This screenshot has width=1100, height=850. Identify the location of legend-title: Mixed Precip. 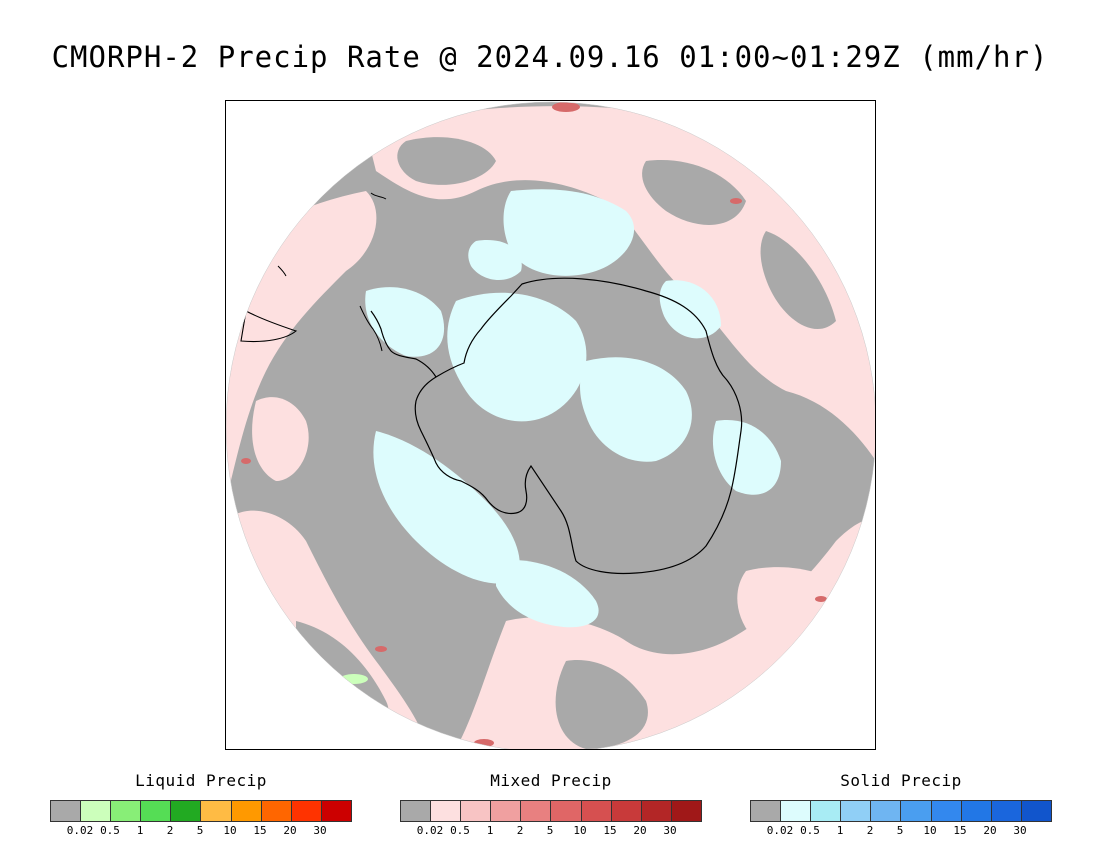
(551, 780).